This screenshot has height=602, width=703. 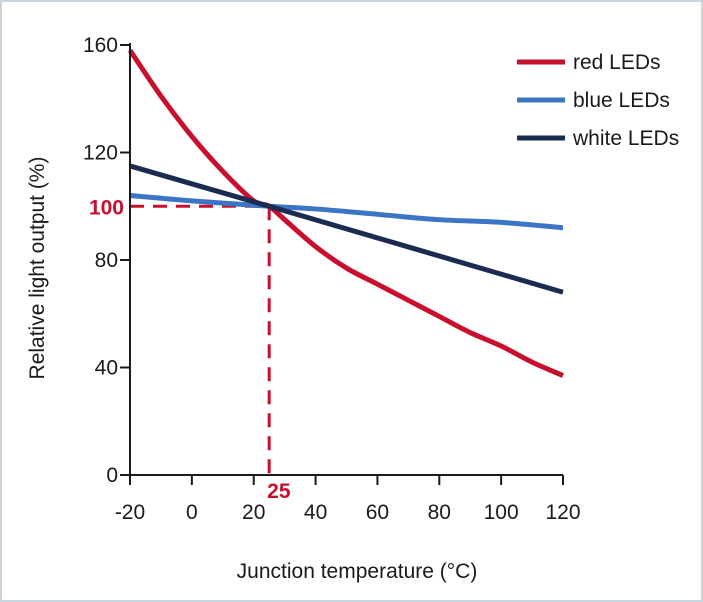 I want to click on x-axis-title: Junction temperature (°C), so click(x=357, y=571).